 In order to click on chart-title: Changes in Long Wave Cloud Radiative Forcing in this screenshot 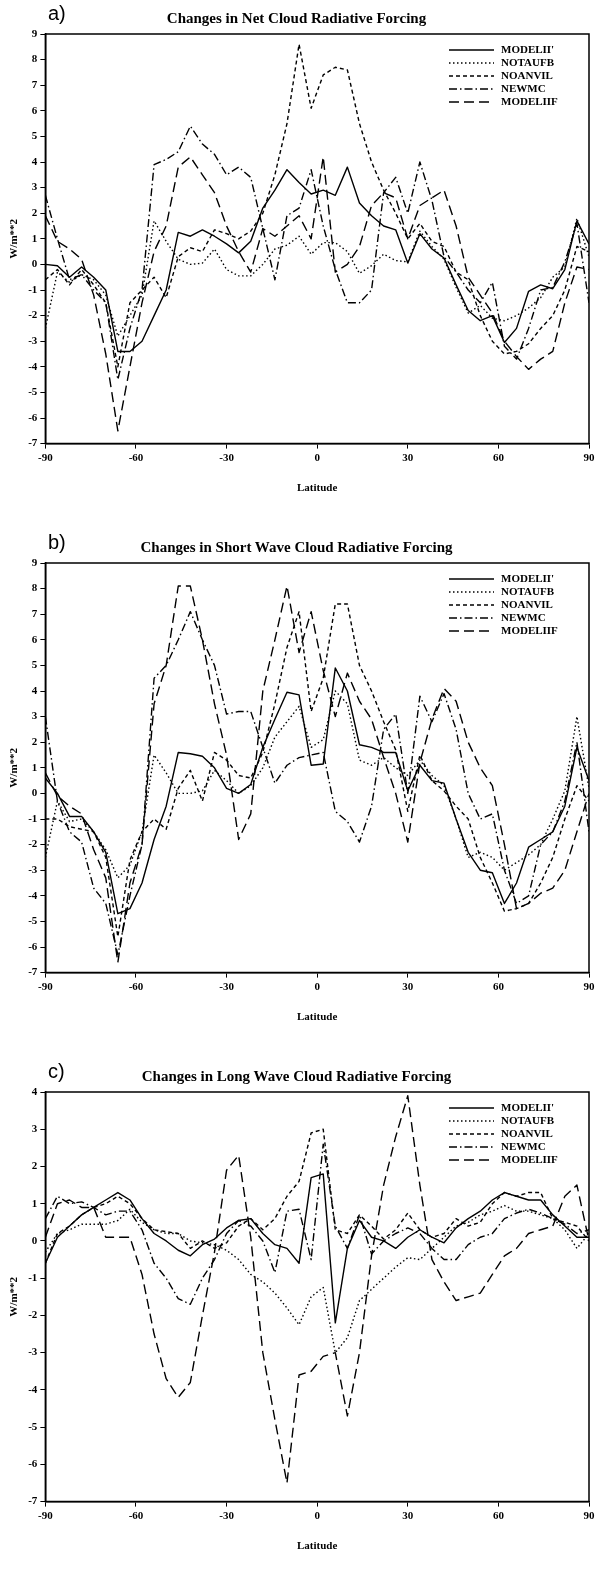, I will do `click(296, 1075)`.